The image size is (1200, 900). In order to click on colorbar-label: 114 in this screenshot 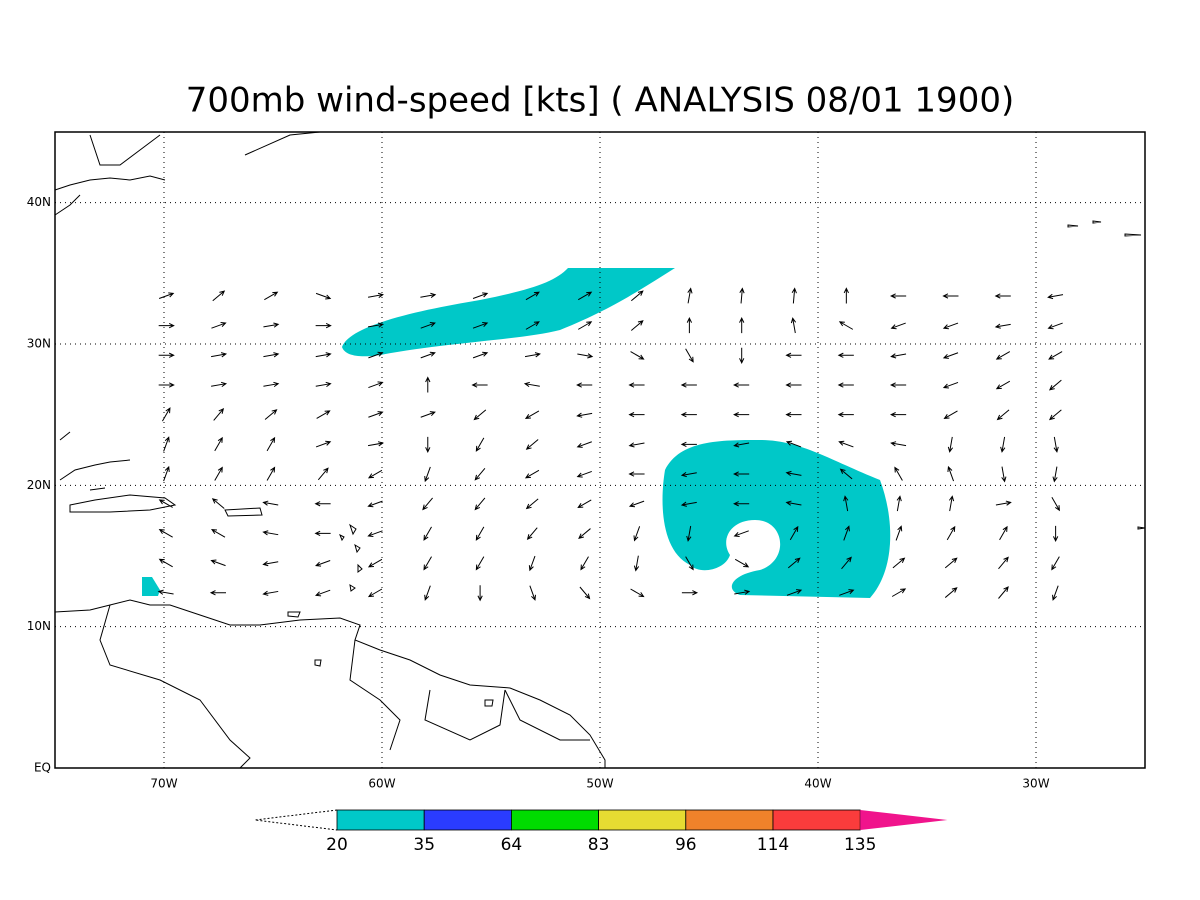, I will do `click(773, 845)`.